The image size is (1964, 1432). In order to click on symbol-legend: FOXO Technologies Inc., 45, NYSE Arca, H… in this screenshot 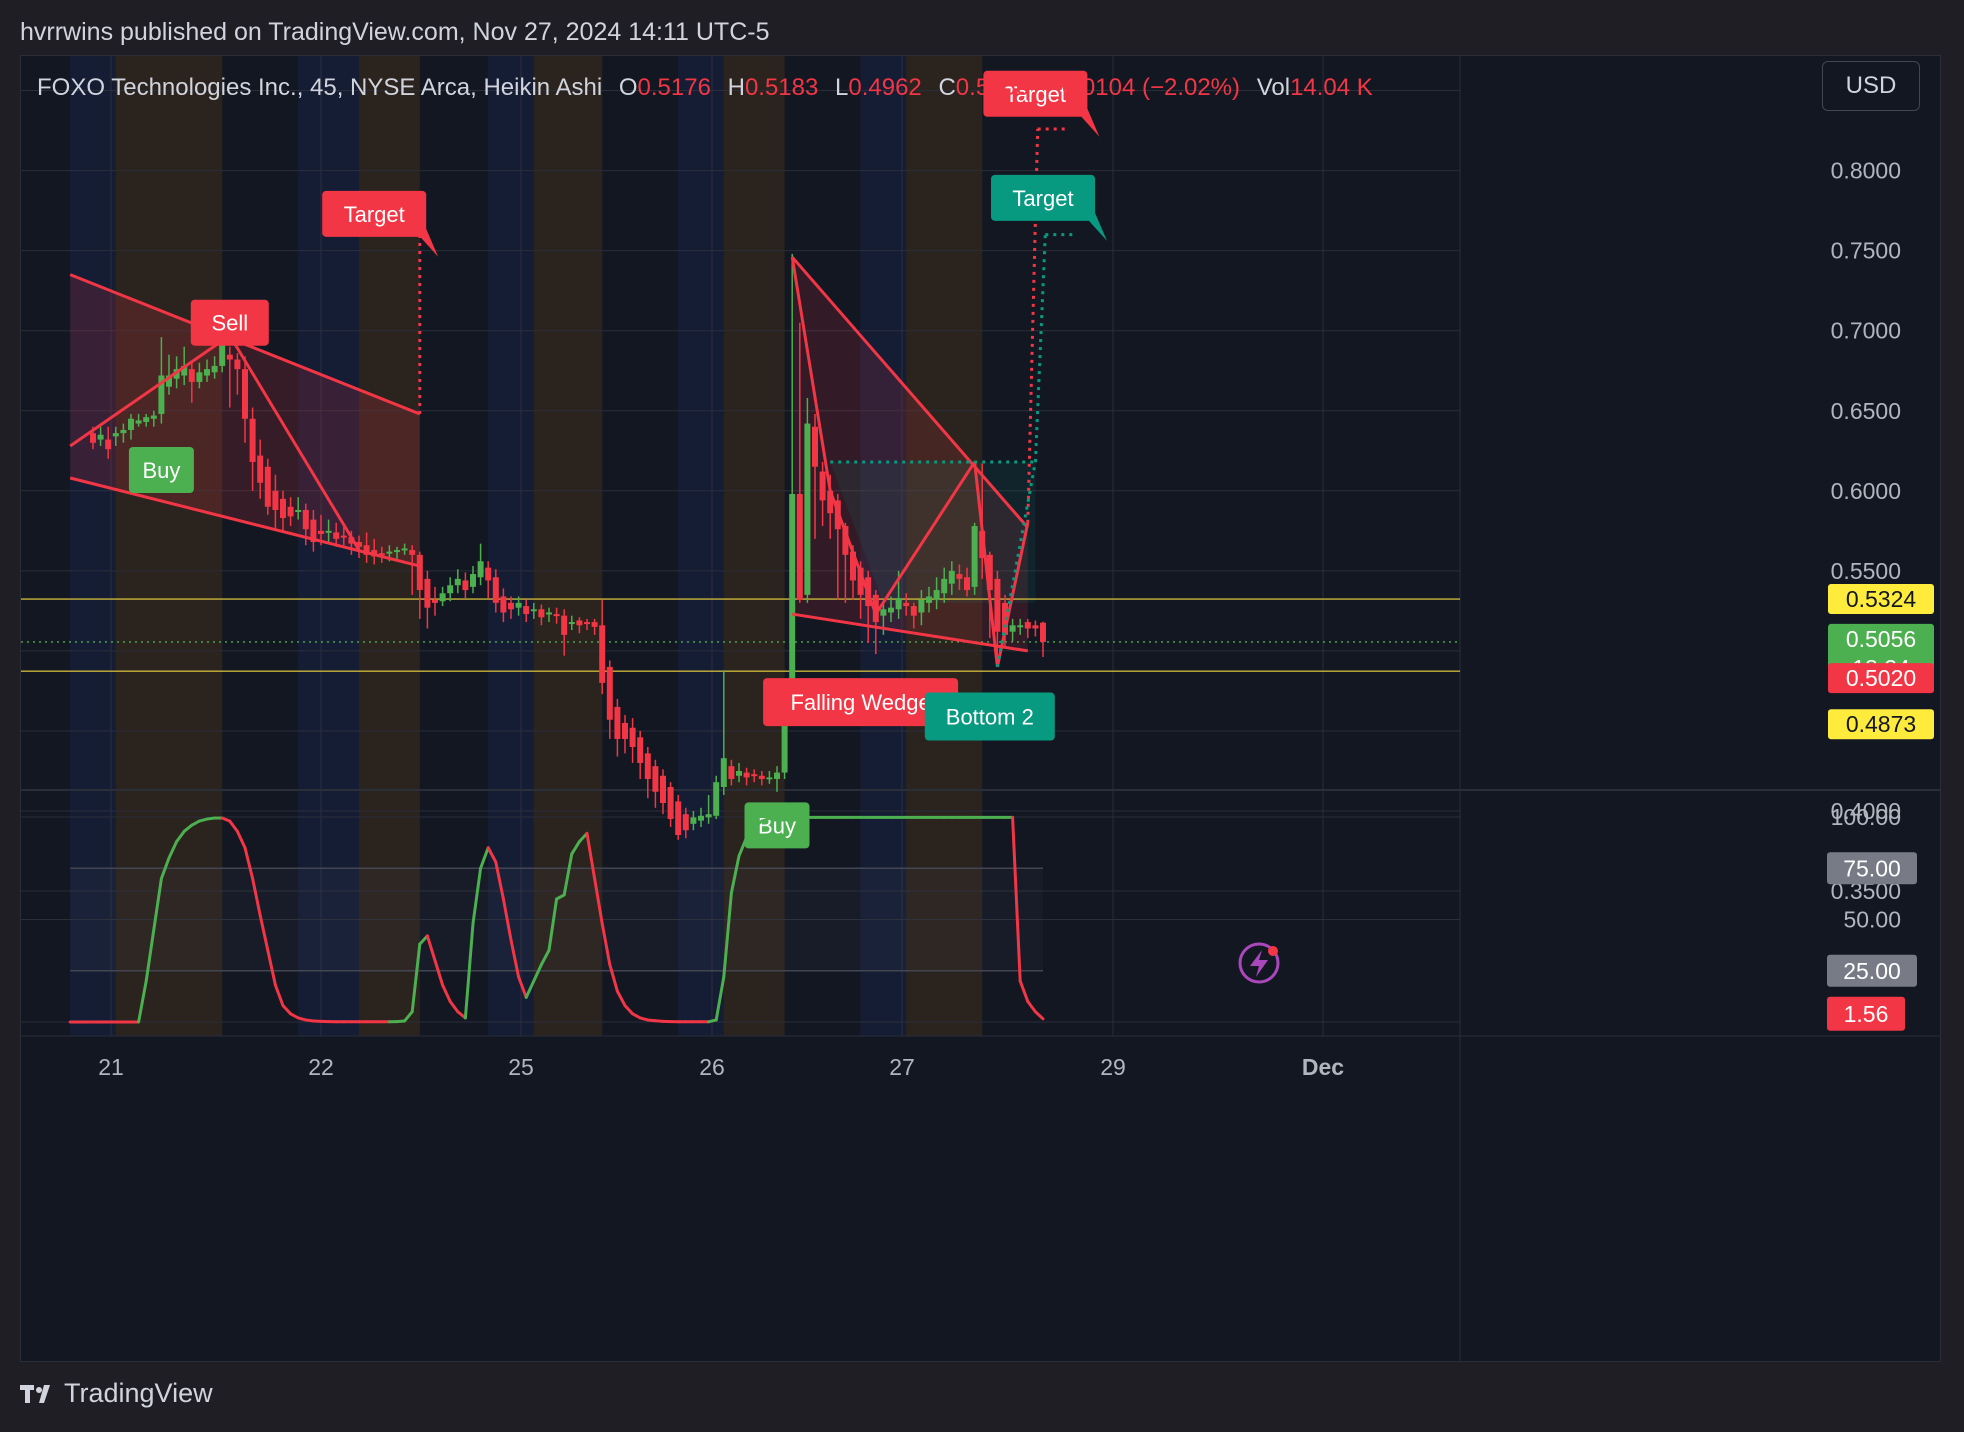, I will do `click(705, 88)`.